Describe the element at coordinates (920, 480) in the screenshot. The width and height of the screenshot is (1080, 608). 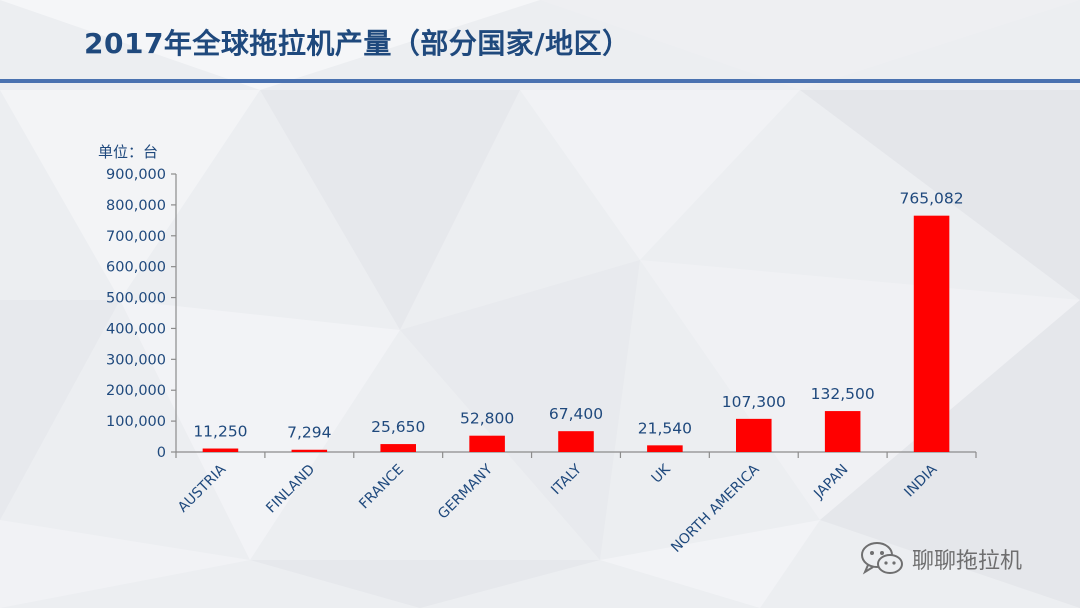
I see `x-tick-label: INDIA` at that location.